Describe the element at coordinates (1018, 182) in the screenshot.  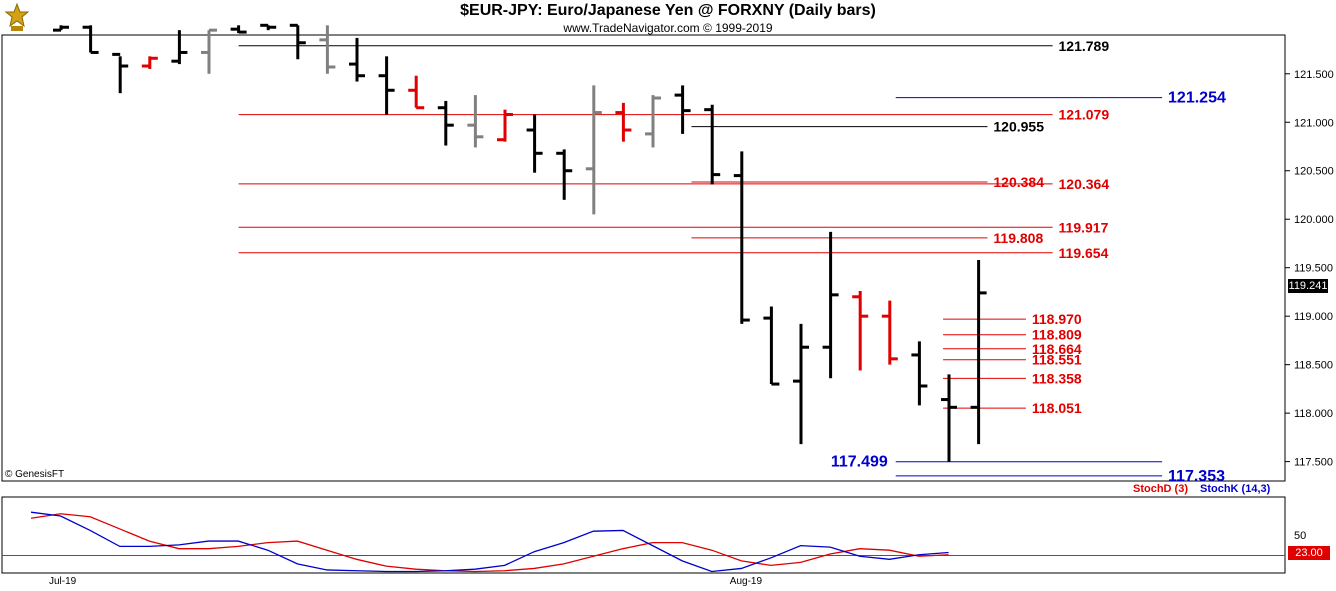
I see `level-label: 120.384` at that location.